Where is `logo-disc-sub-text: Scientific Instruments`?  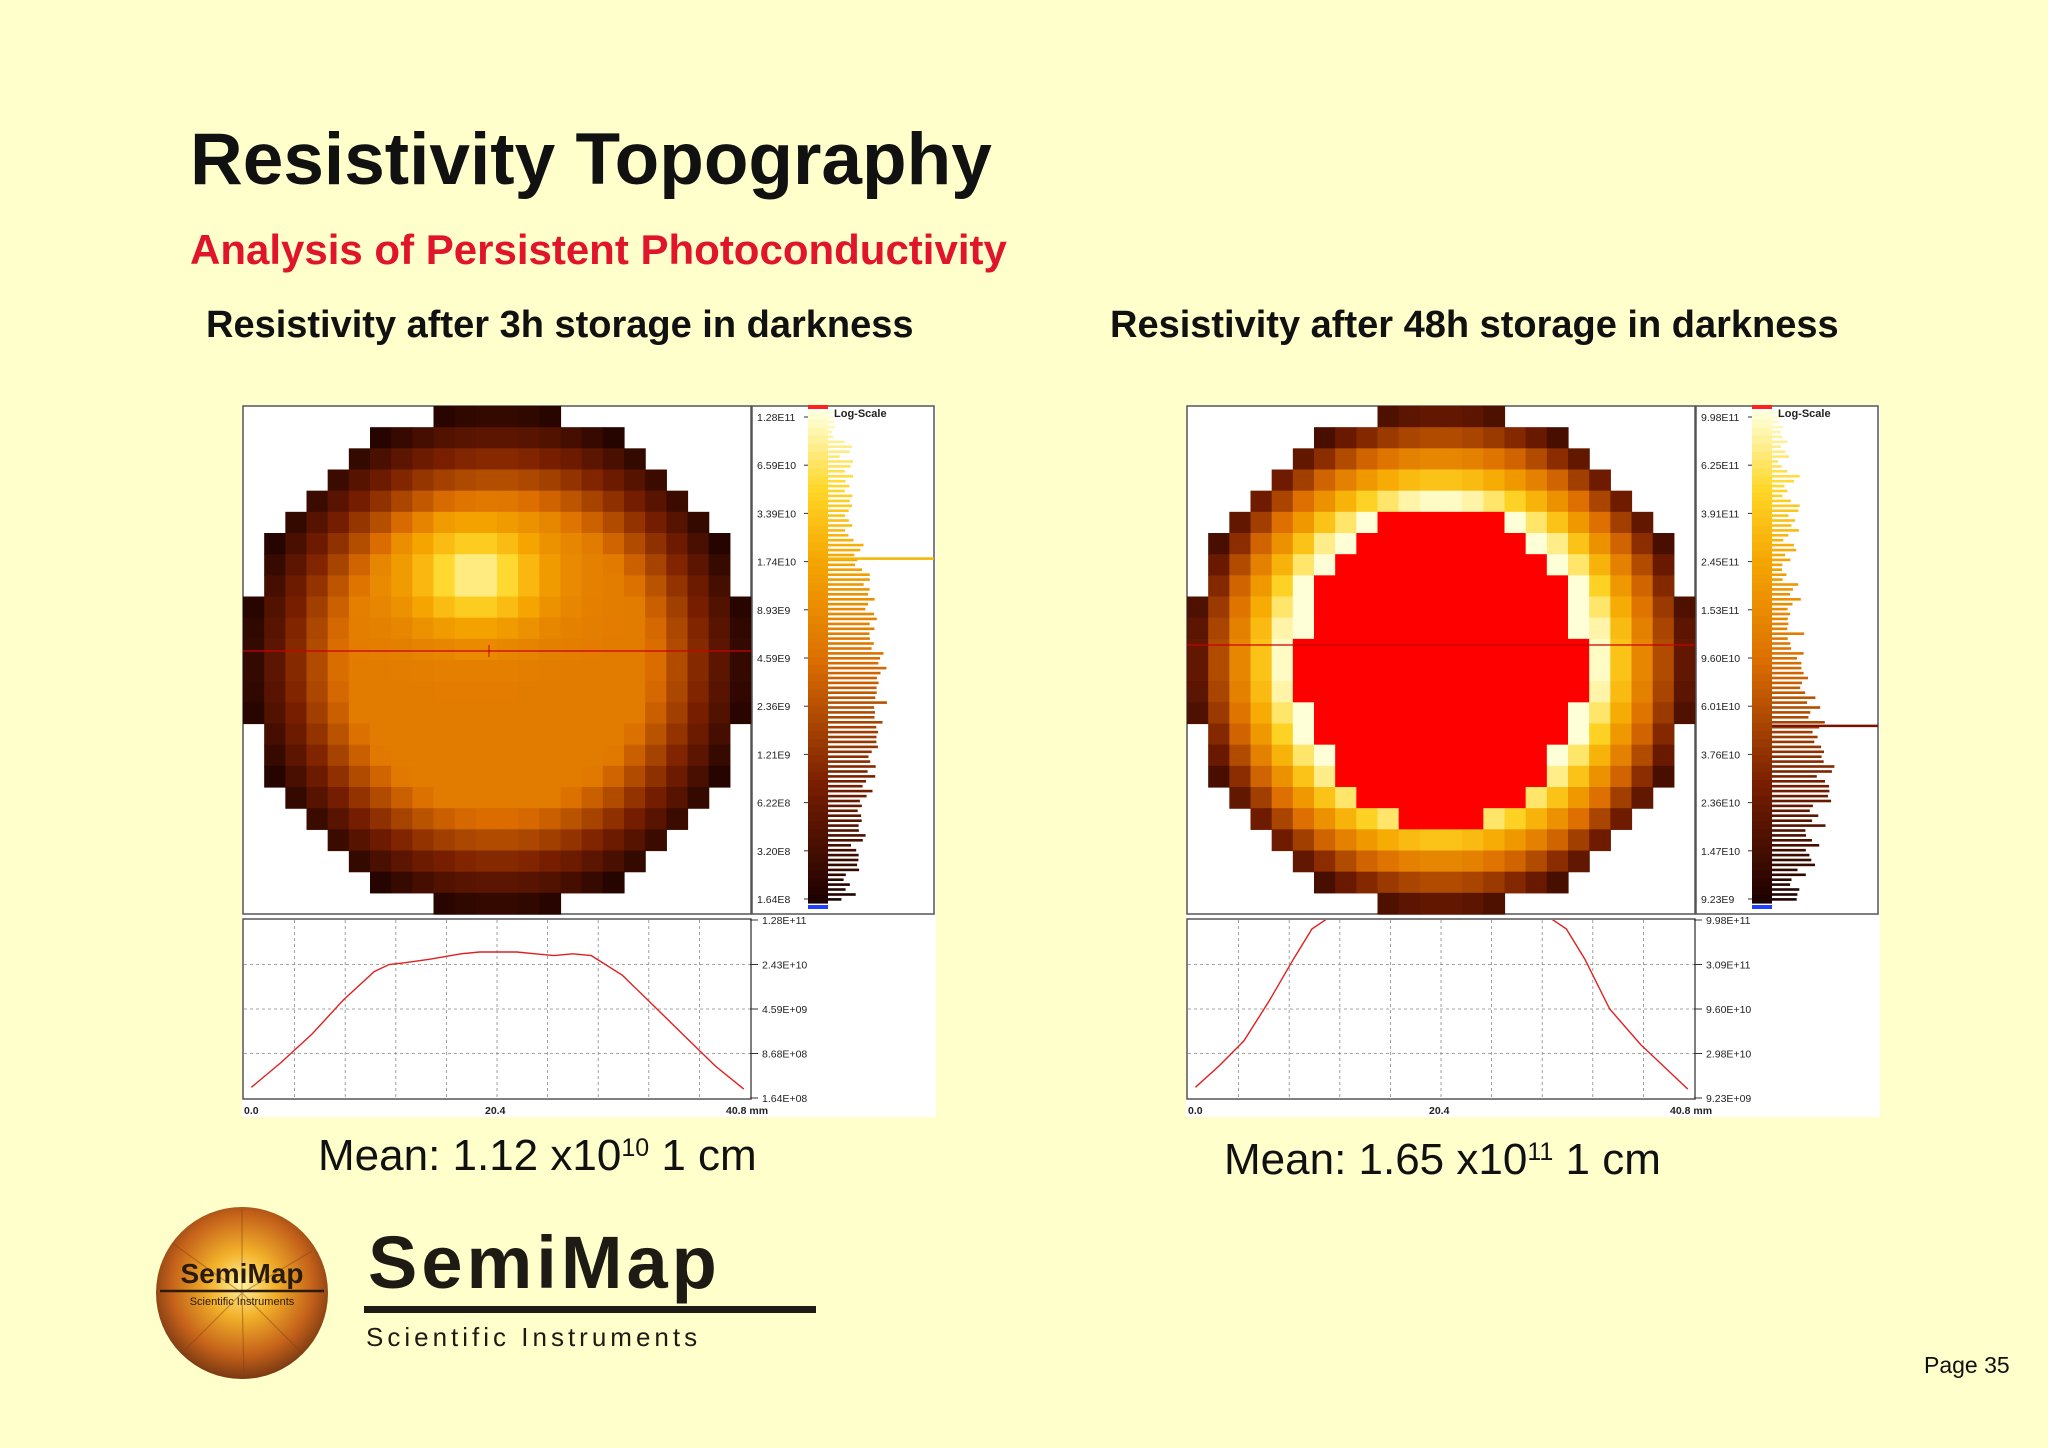 logo-disc-sub-text: Scientific Instruments is located at coordinates (242, 1302).